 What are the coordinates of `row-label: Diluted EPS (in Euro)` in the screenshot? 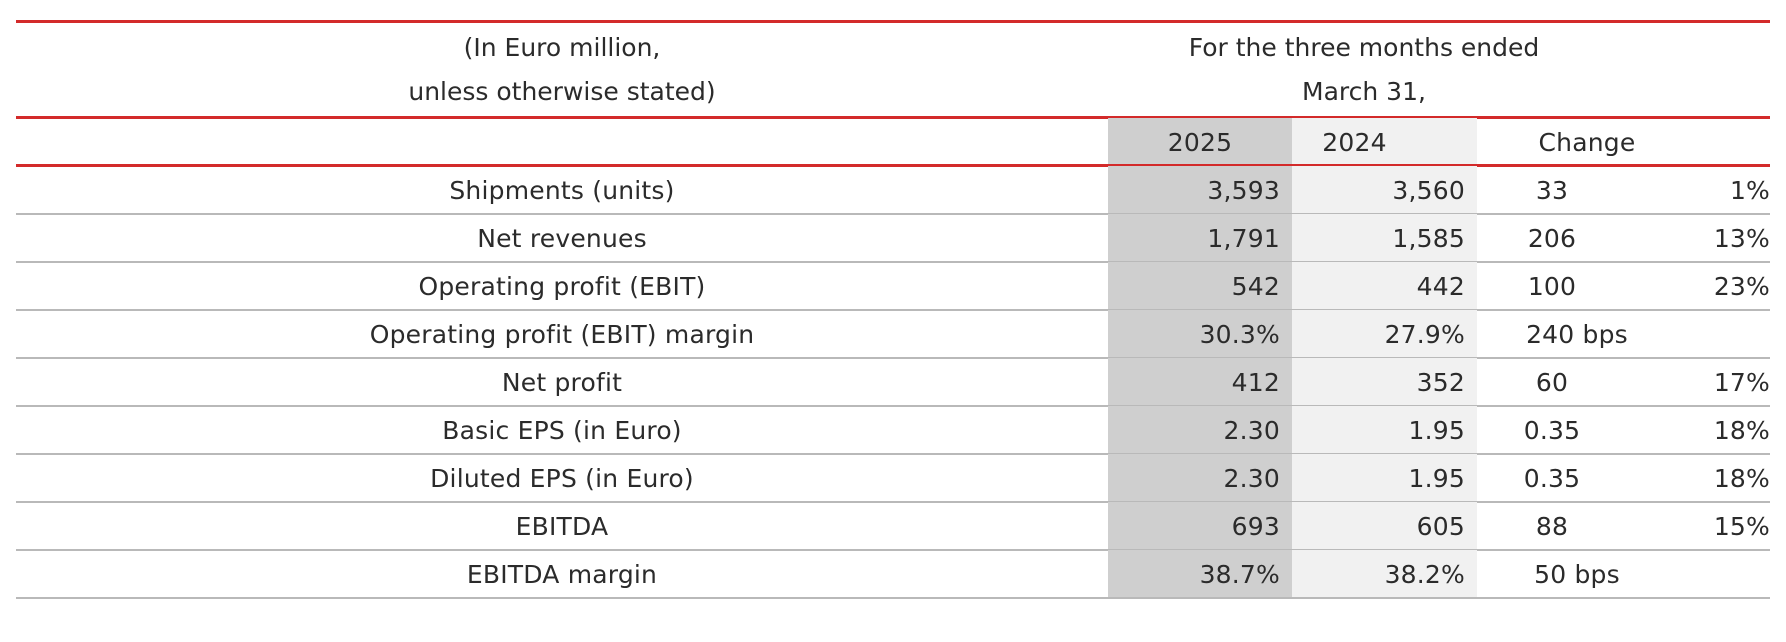 It's located at (562, 478).